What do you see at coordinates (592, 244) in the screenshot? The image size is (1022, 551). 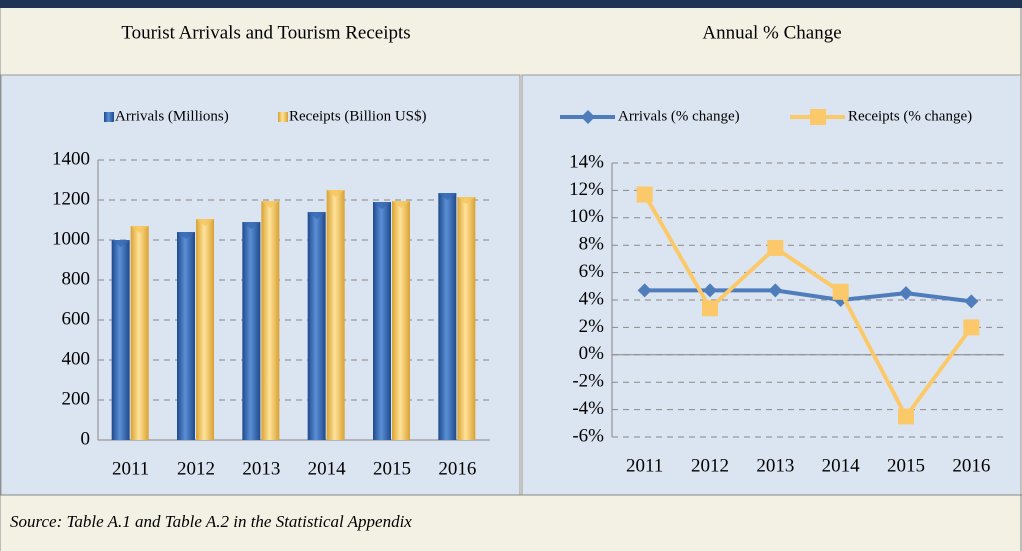 I see `y-tick-label: 8%` at bounding box center [592, 244].